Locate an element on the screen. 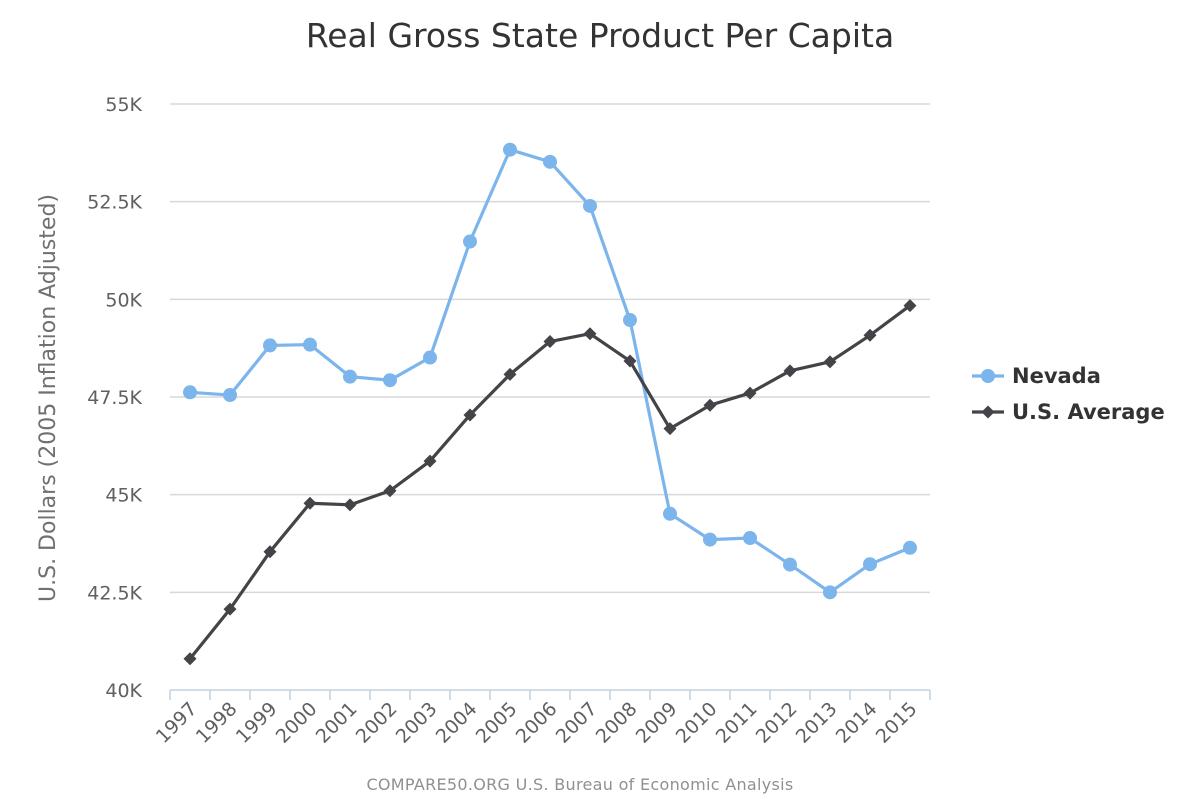  legend-item: Nevada is located at coordinates (1036, 376).